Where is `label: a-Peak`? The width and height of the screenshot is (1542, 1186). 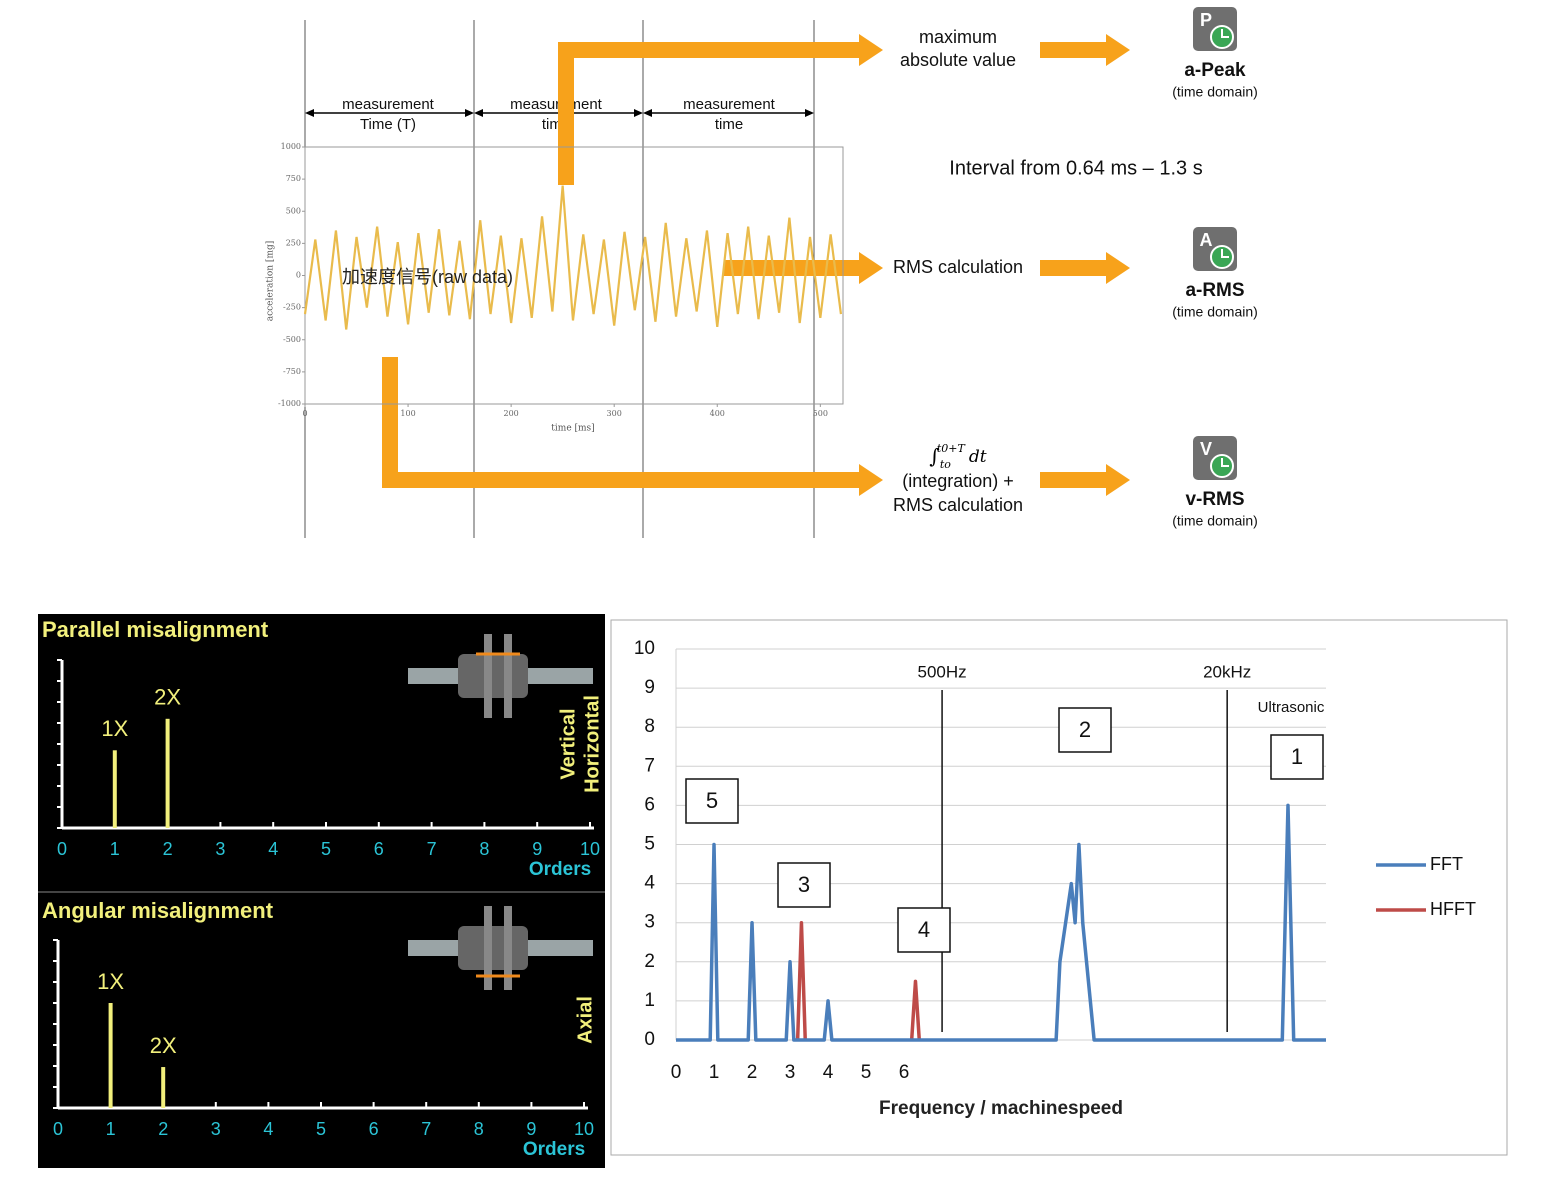 label: a-Peak is located at coordinates (1215, 70).